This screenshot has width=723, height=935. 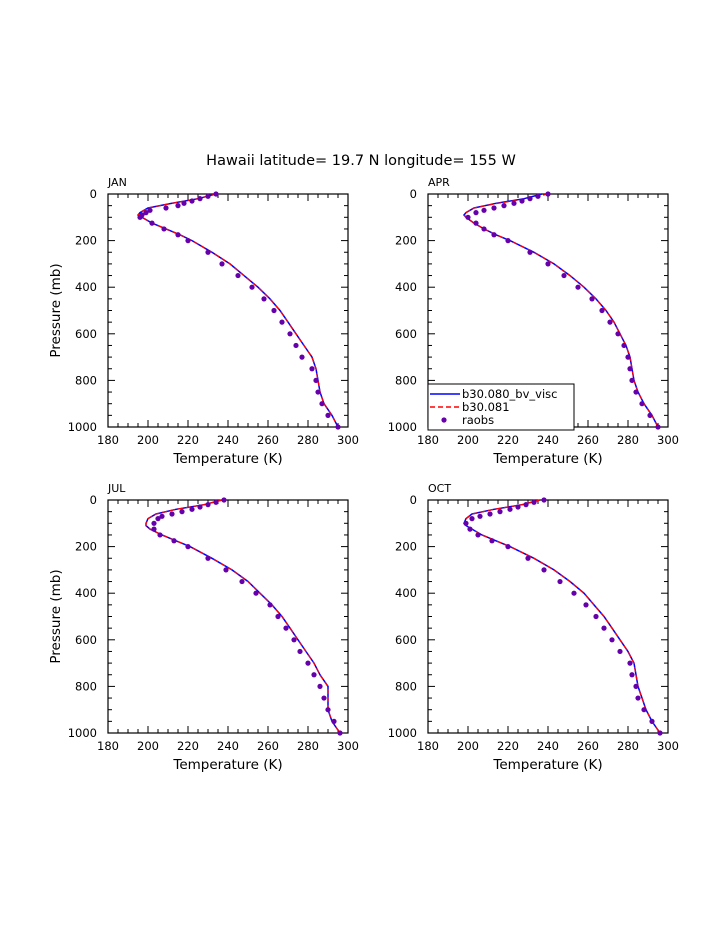 What do you see at coordinates (82, 427) in the screenshot?
I see `y-tick-label: 1000` at bounding box center [82, 427].